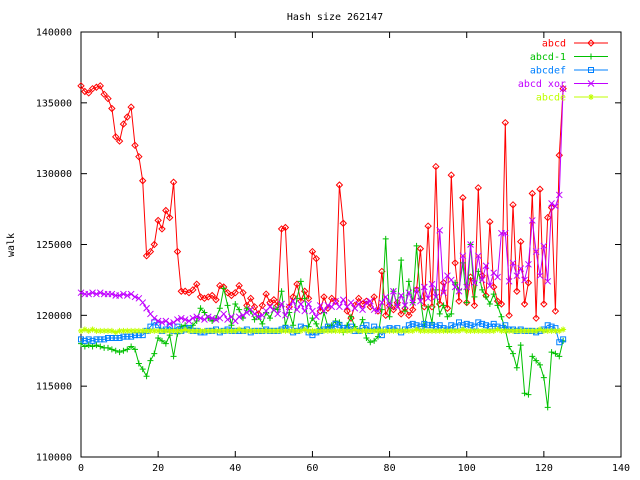 The height and width of the screenshot is (480, 640). I want to click on legend: abcd abcd-1 abcdef abcd xor abcde, so click(563, 71).